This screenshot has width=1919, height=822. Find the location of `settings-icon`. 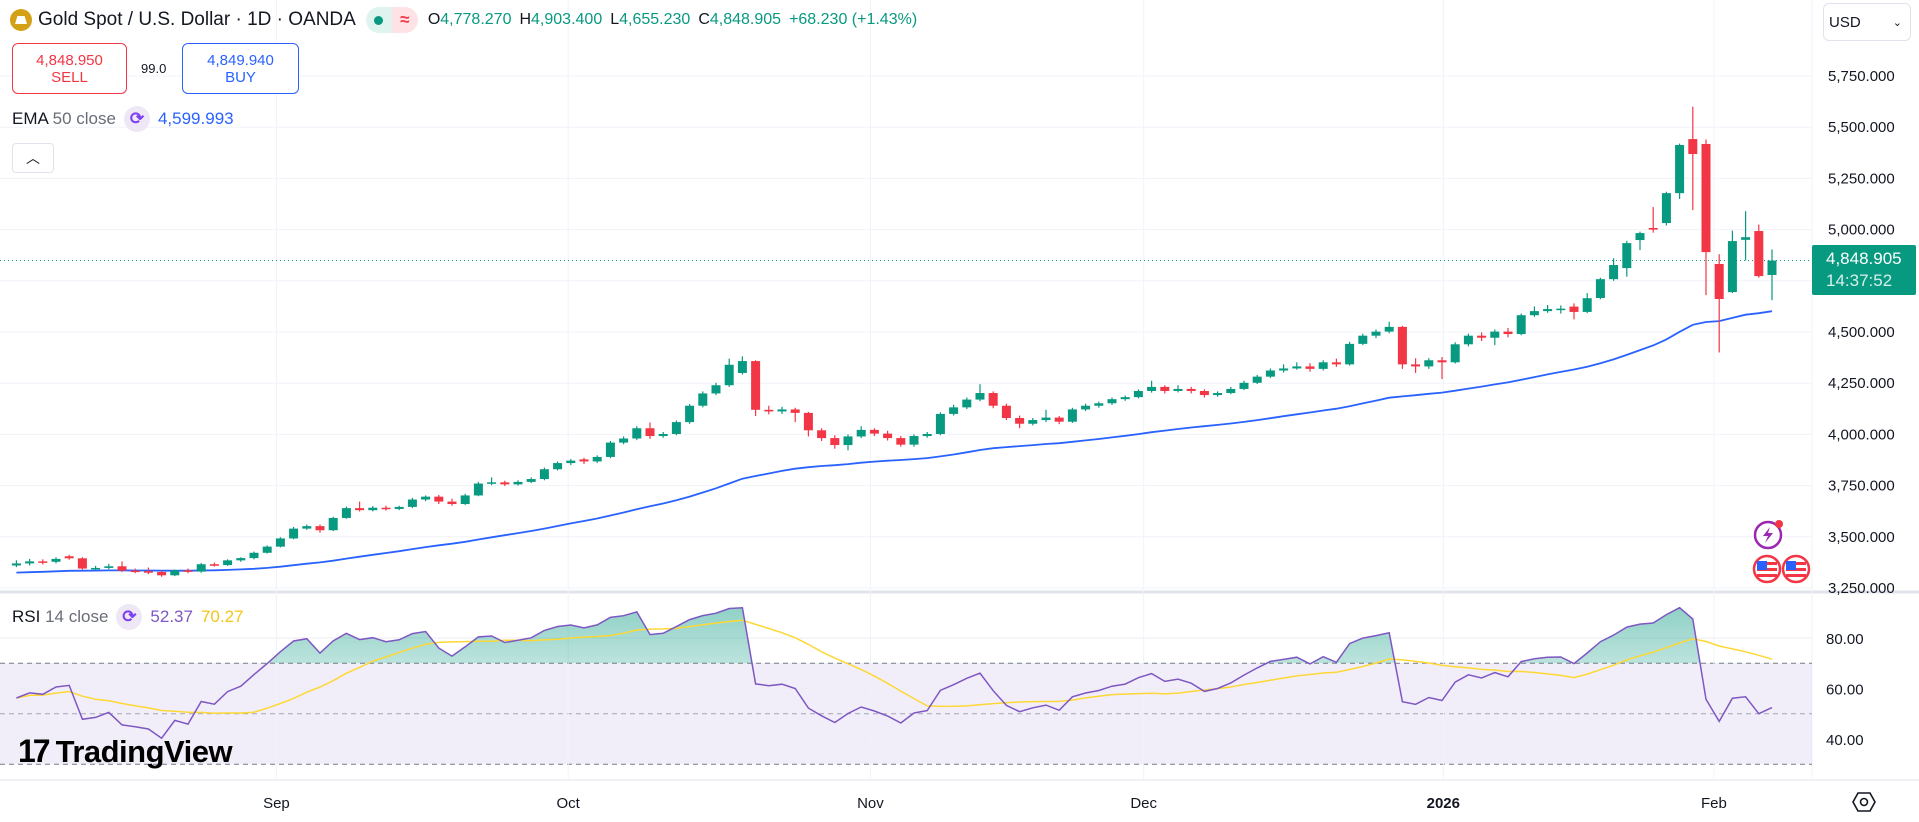

settings-icon is located at coordinates (1864, 802).